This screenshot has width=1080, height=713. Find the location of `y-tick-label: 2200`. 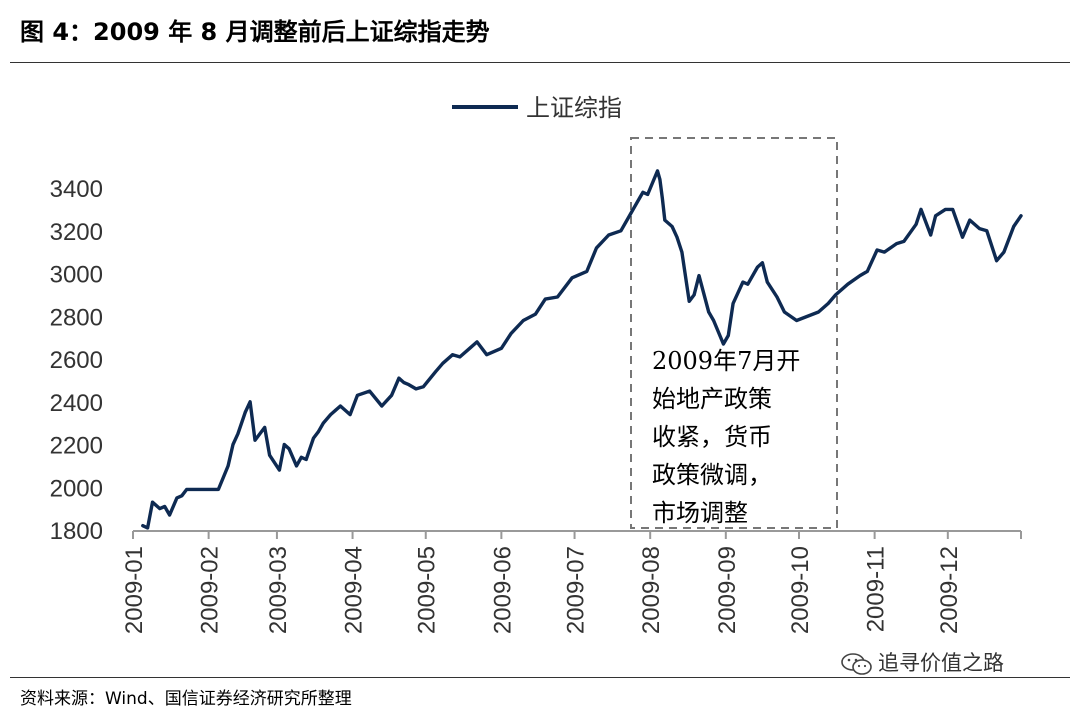

y-tick-label: 2200 is located at coordinates (76, 446).